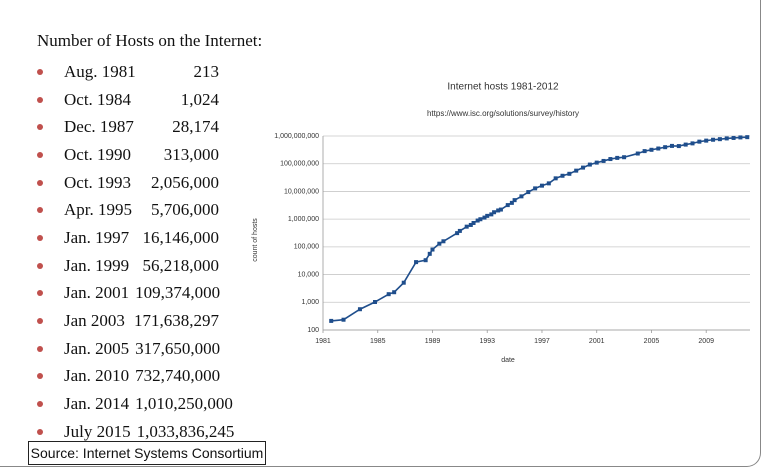 This screenshot has width=767, height=474. I want to click on x-tick-label: 1989, so click(433, 341).